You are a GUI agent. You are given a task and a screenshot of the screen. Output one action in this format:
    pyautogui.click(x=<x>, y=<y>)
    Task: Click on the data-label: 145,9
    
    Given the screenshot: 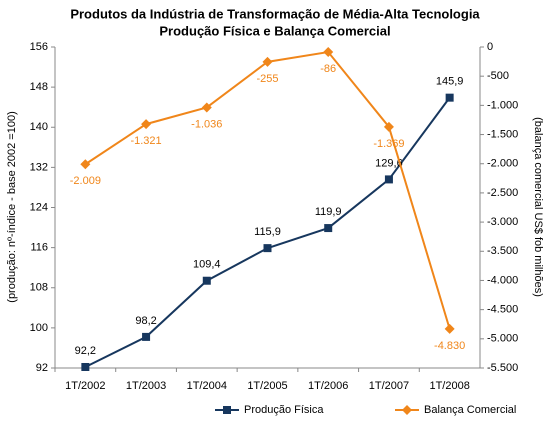 What is the action you would take?
    pyautogui.click(x=450, y=82)
    